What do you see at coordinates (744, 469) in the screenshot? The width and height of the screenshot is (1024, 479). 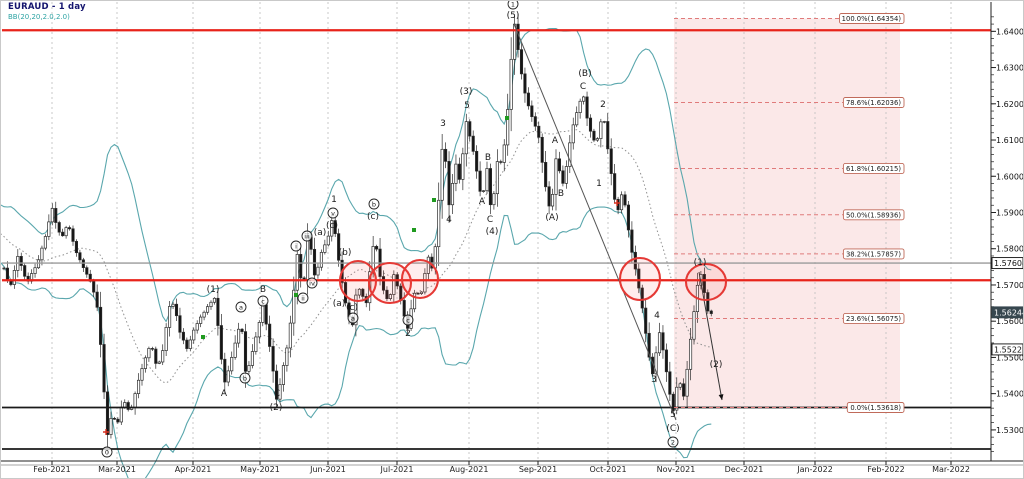 I see `time-axis-month-label: Dec-2021` at bounding box center [744, 469].